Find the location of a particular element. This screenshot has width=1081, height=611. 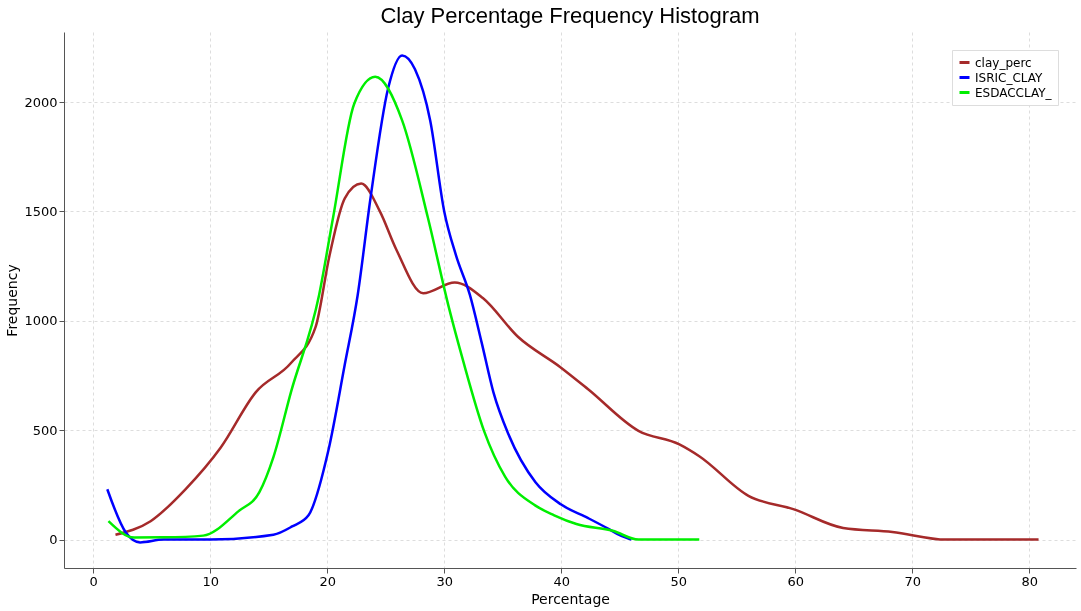

y-tick-label: 500 is located at coordinates (45, 430).